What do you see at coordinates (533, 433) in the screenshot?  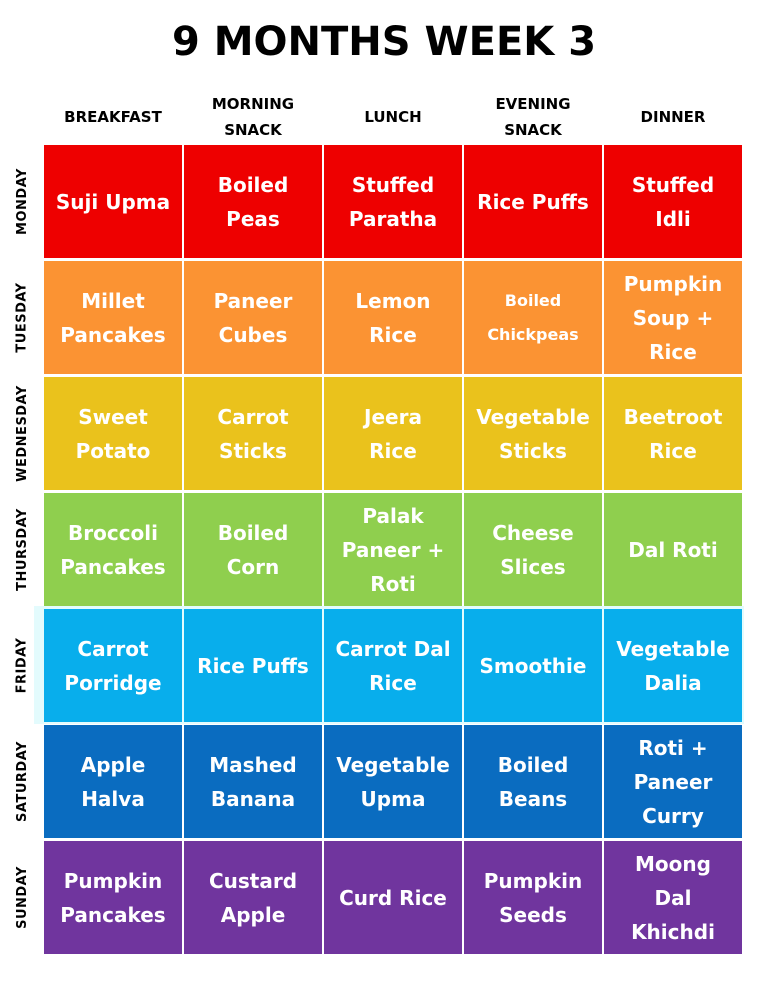 I see `meal-cell-wednesday-3: Vegetable Sticks` at bounding box center [533, 433].